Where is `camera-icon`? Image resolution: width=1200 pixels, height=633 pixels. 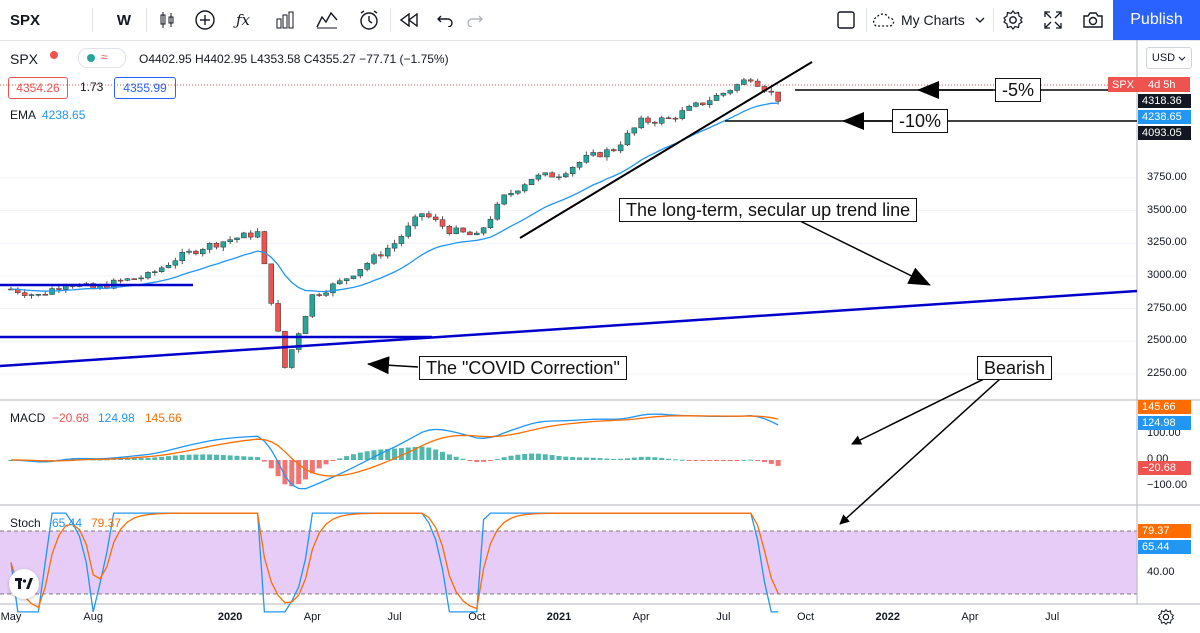
camera-icon is located at coordinates (1093, 20).